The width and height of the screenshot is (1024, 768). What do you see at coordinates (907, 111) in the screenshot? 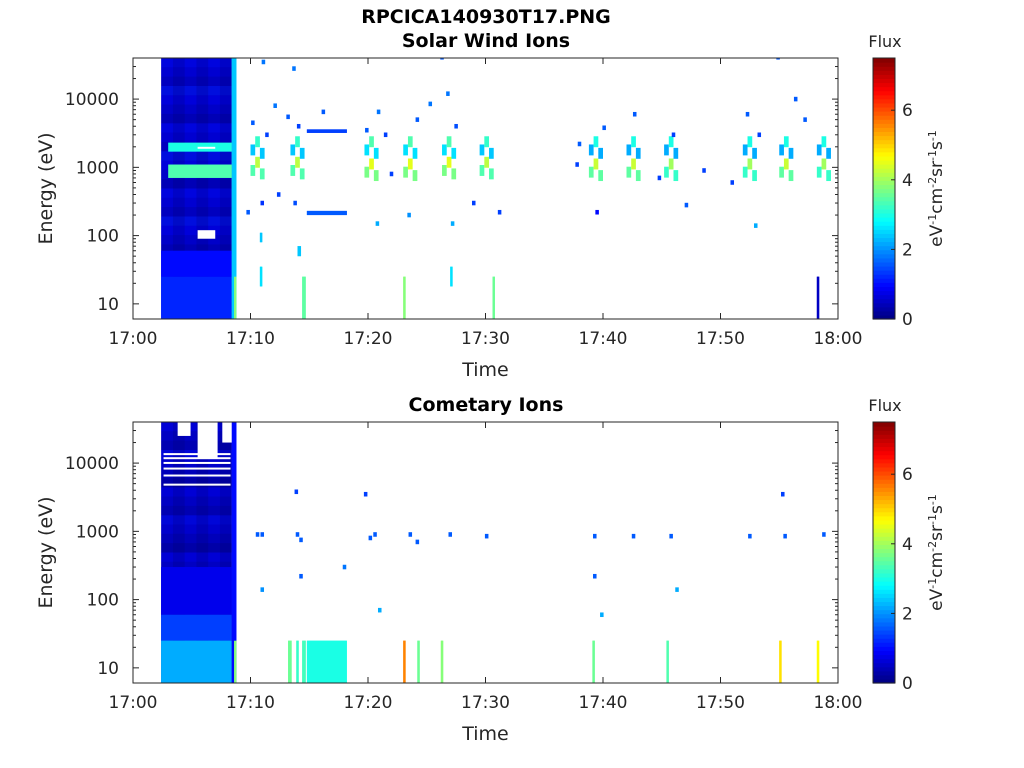
I see `colorbar-tick-label: 6` at bounding box center [907, 111].